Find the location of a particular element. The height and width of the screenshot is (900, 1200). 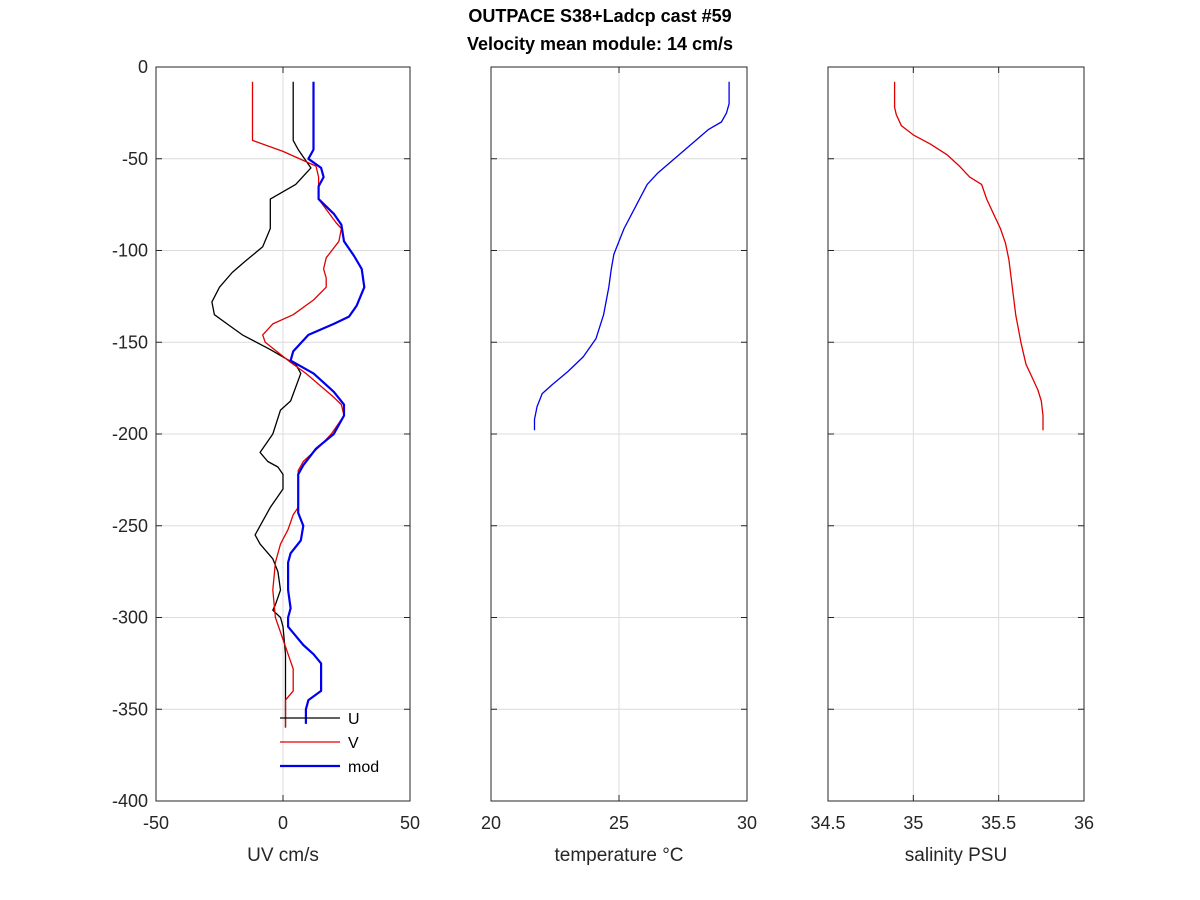

y-tick-label: -300 is located at coordinates (130, 618).